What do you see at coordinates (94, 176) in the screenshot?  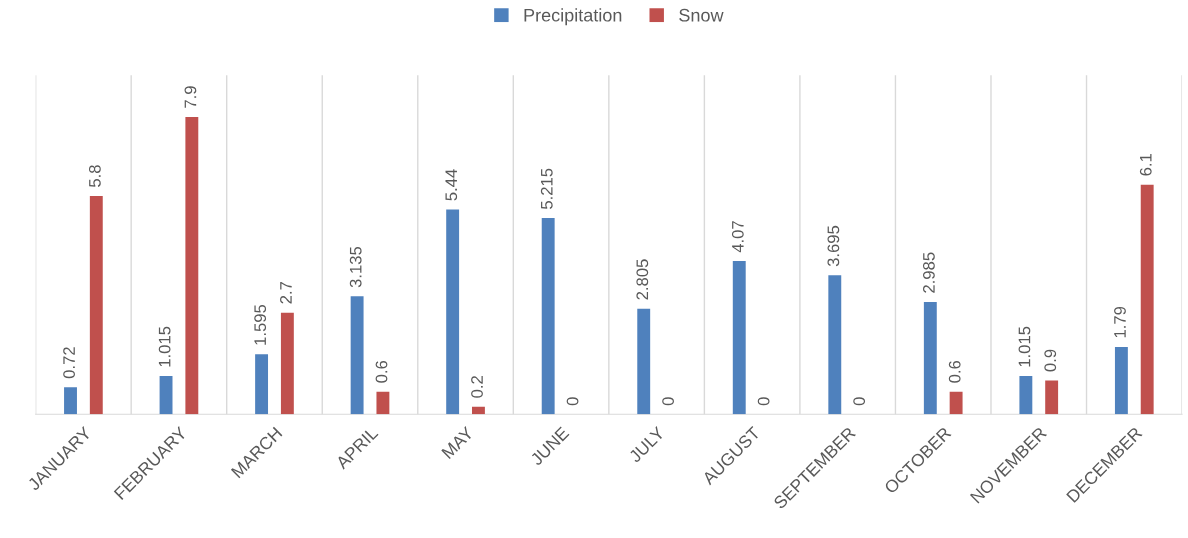 I see `data-label: 5.8` at bounding box center [94, 176].